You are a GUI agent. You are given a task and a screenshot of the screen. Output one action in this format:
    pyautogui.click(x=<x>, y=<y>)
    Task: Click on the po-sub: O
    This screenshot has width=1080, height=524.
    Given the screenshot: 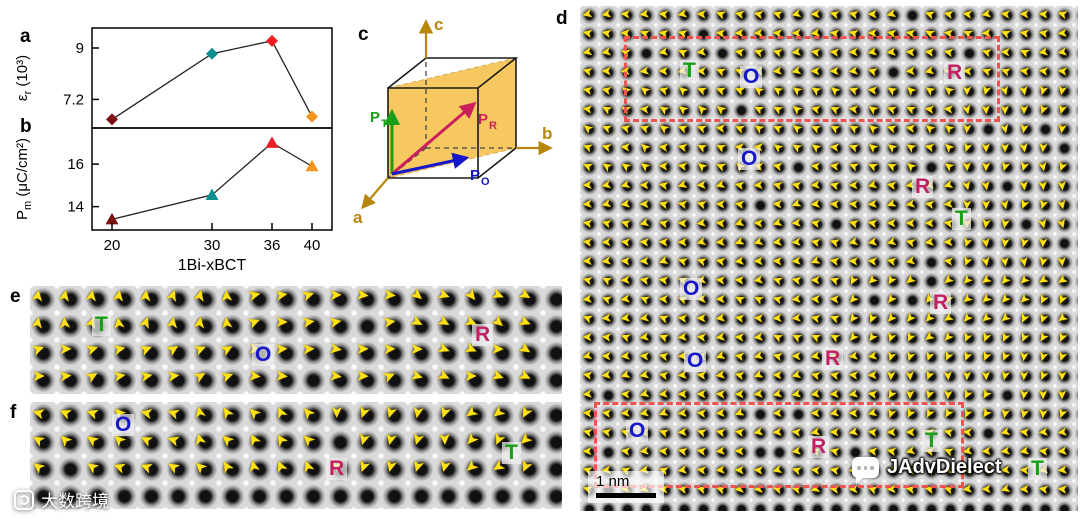 What is the action you would take?
    pyautogui.click(x=485, y=182)
    